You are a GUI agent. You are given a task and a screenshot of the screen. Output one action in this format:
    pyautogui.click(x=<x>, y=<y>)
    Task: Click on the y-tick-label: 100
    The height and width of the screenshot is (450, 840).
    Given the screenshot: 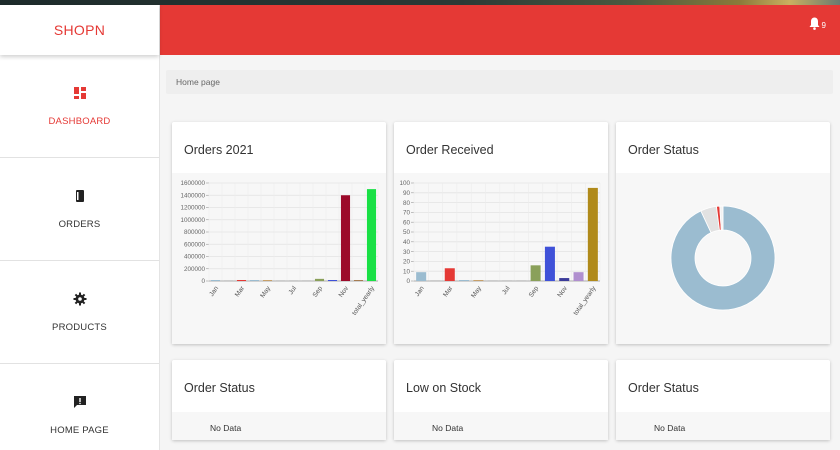 What is the action you would take?
    pyautogui.click(x=404, y=183)
    